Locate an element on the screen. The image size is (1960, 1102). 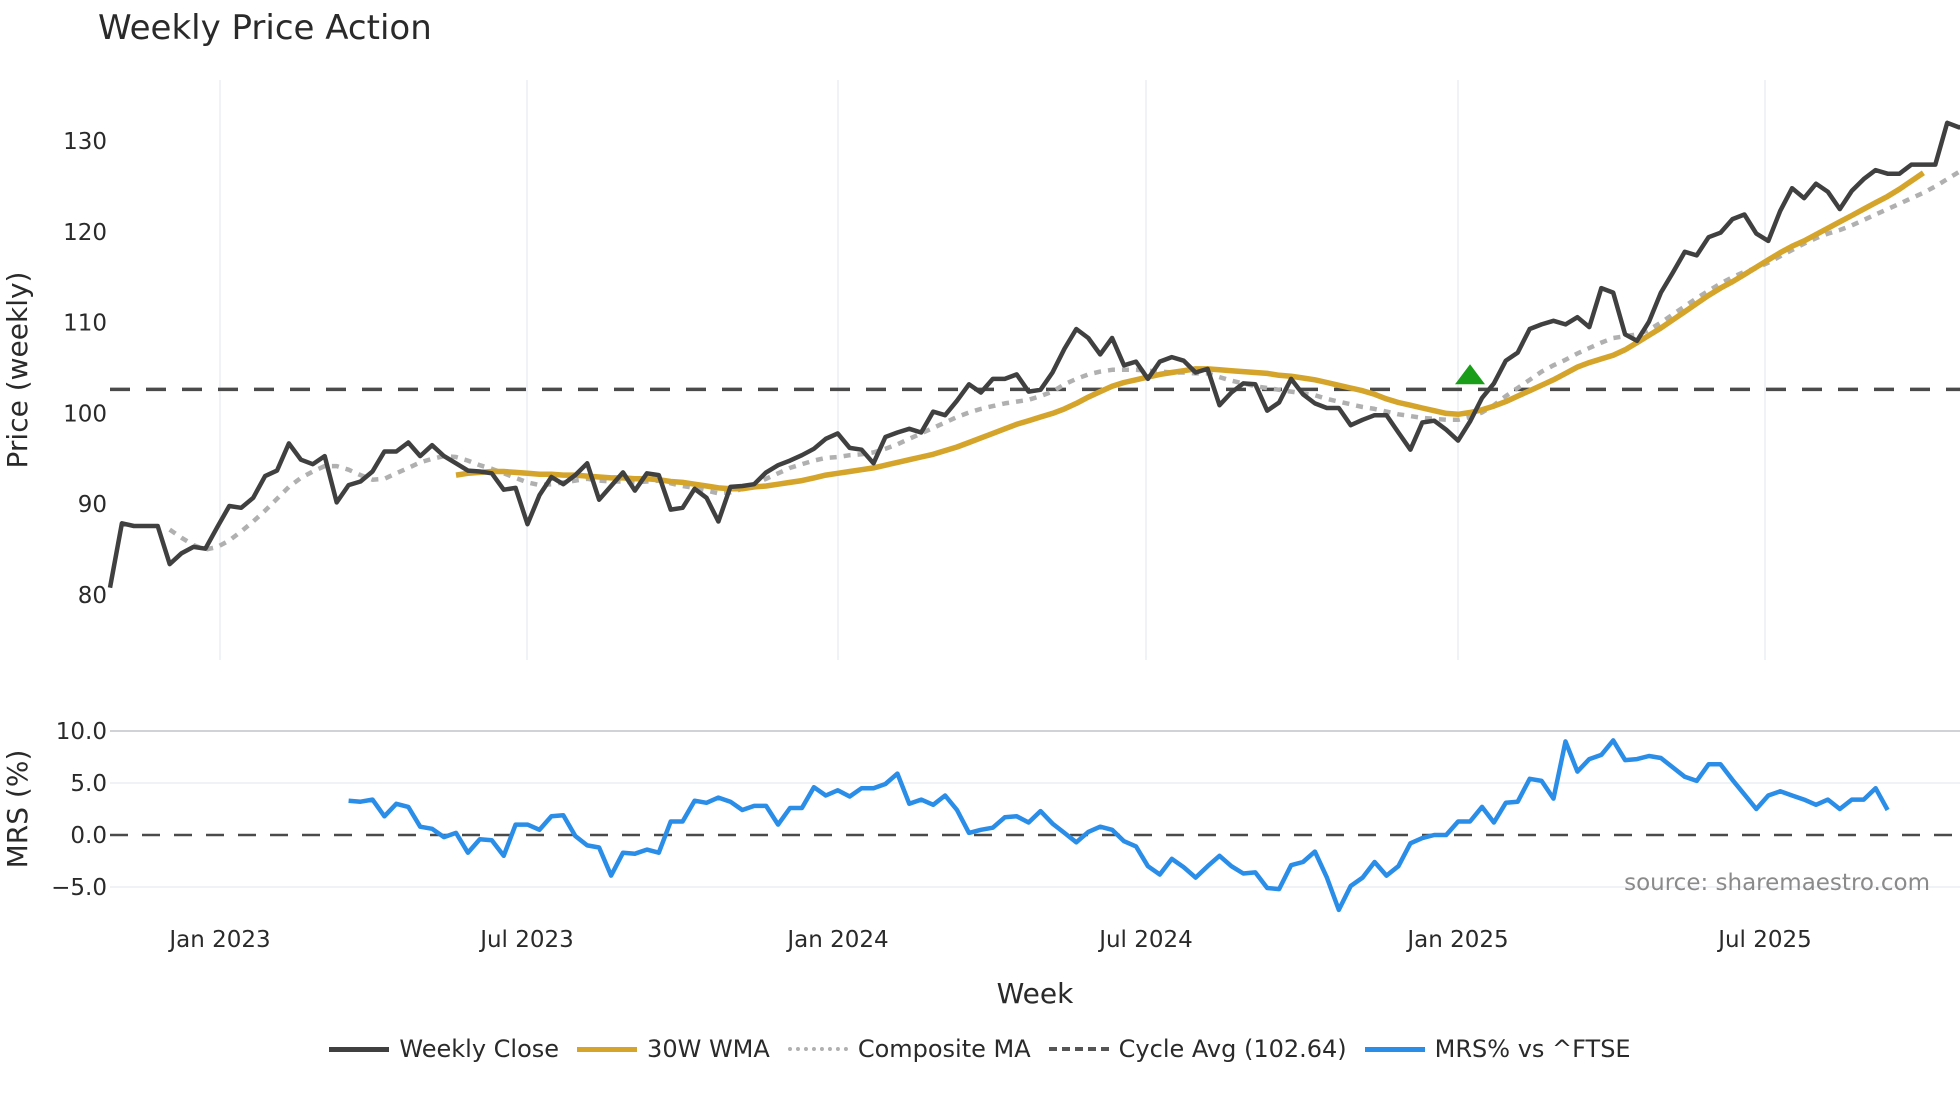
legend-label: 30W WMA is located at coordinates (708, 1049).